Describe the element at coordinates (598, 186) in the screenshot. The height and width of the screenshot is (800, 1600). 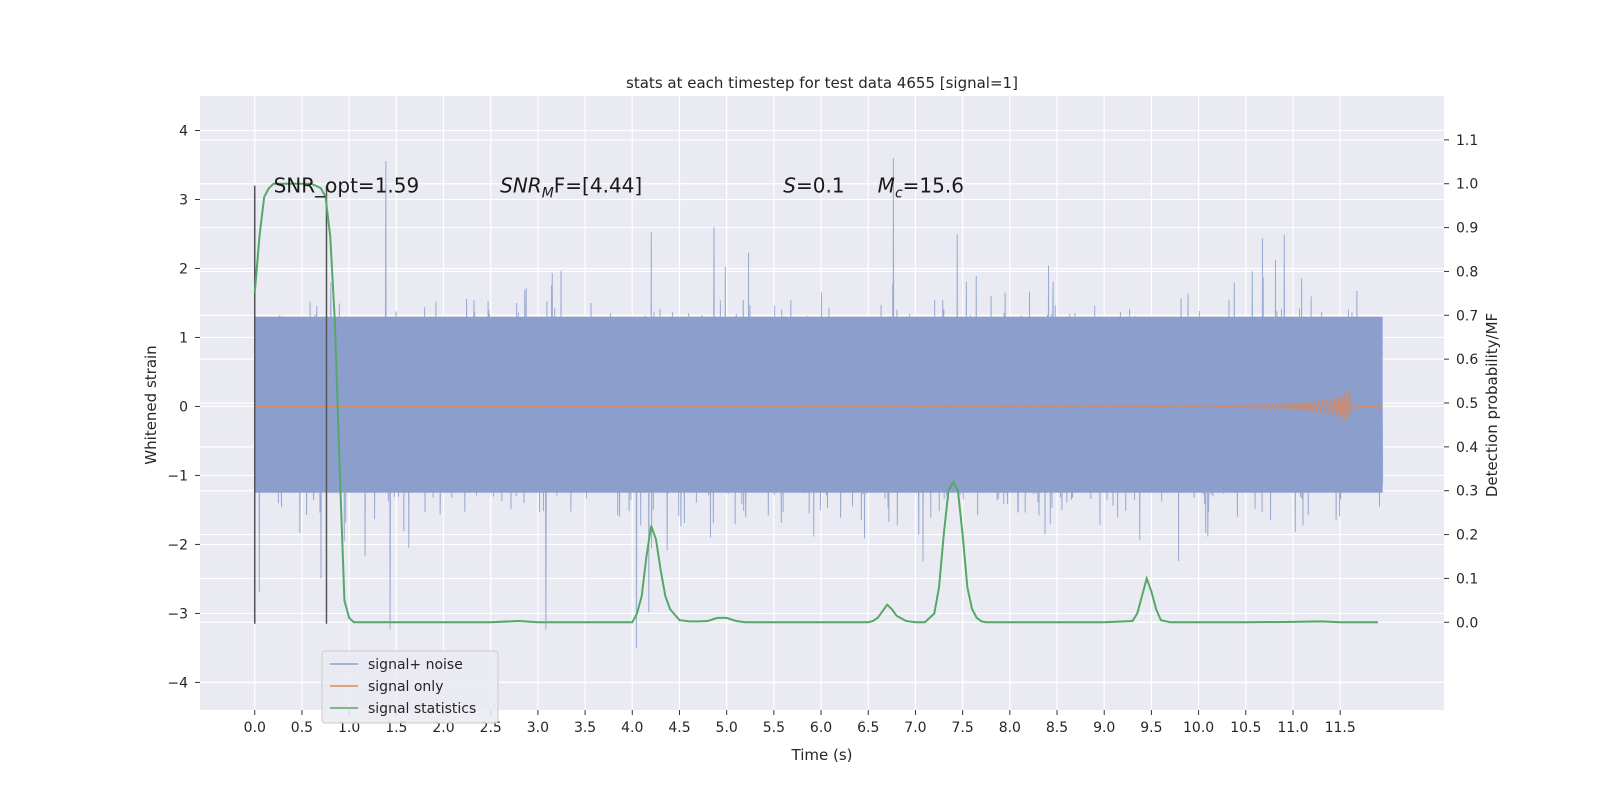
I see `annotation-snr-mf-value: F=[4.44]` at that location.